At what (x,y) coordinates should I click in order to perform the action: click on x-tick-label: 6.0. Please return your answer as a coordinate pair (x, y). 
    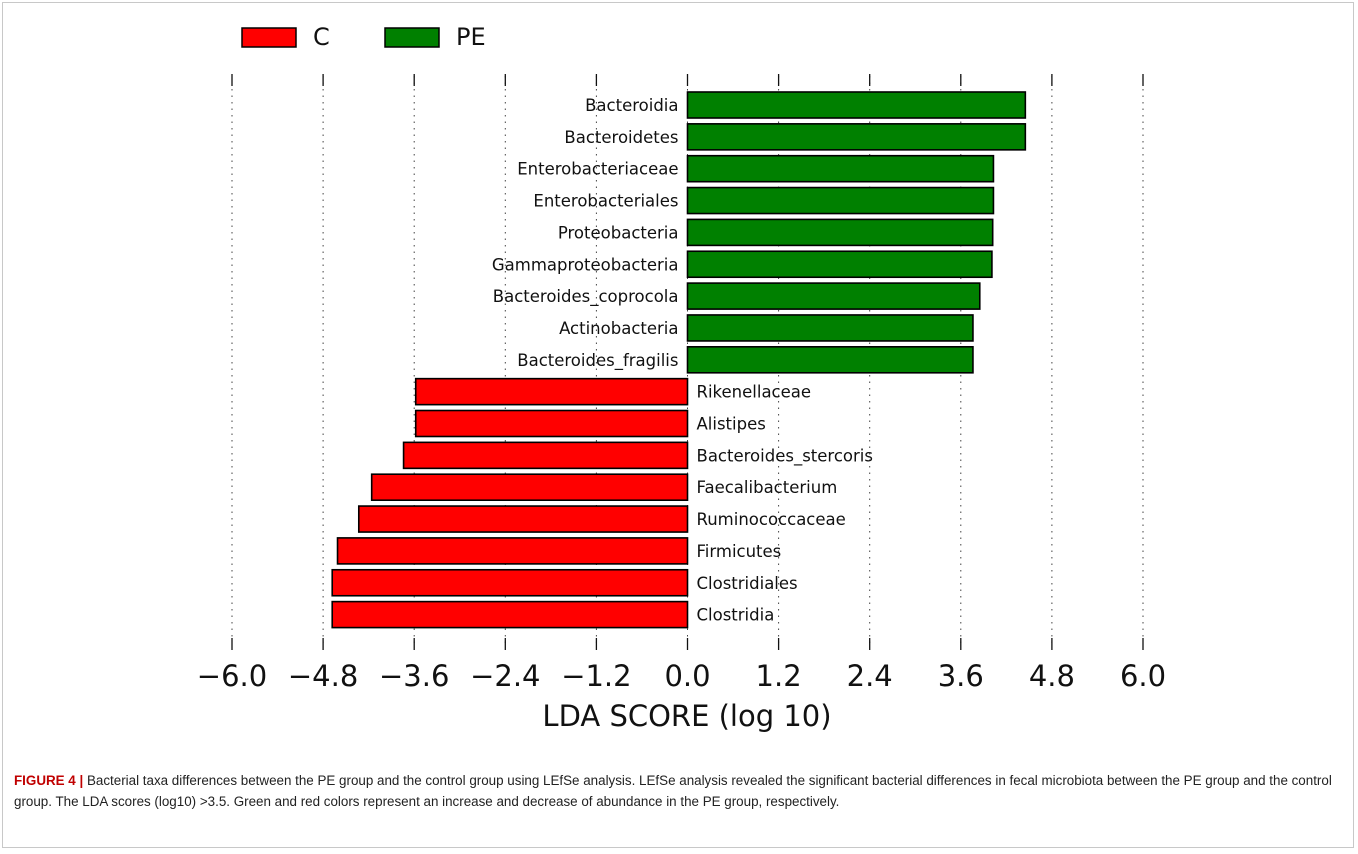
    Looking at the image, I should click on (1143, 676).